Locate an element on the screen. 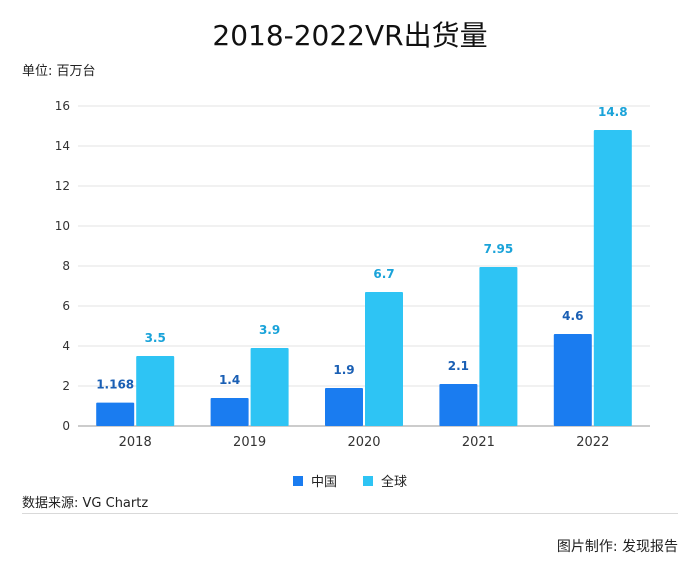 The image size is (700, 575). source-note: 数据来源: VG Chartz is located at coordinates (85, 503).